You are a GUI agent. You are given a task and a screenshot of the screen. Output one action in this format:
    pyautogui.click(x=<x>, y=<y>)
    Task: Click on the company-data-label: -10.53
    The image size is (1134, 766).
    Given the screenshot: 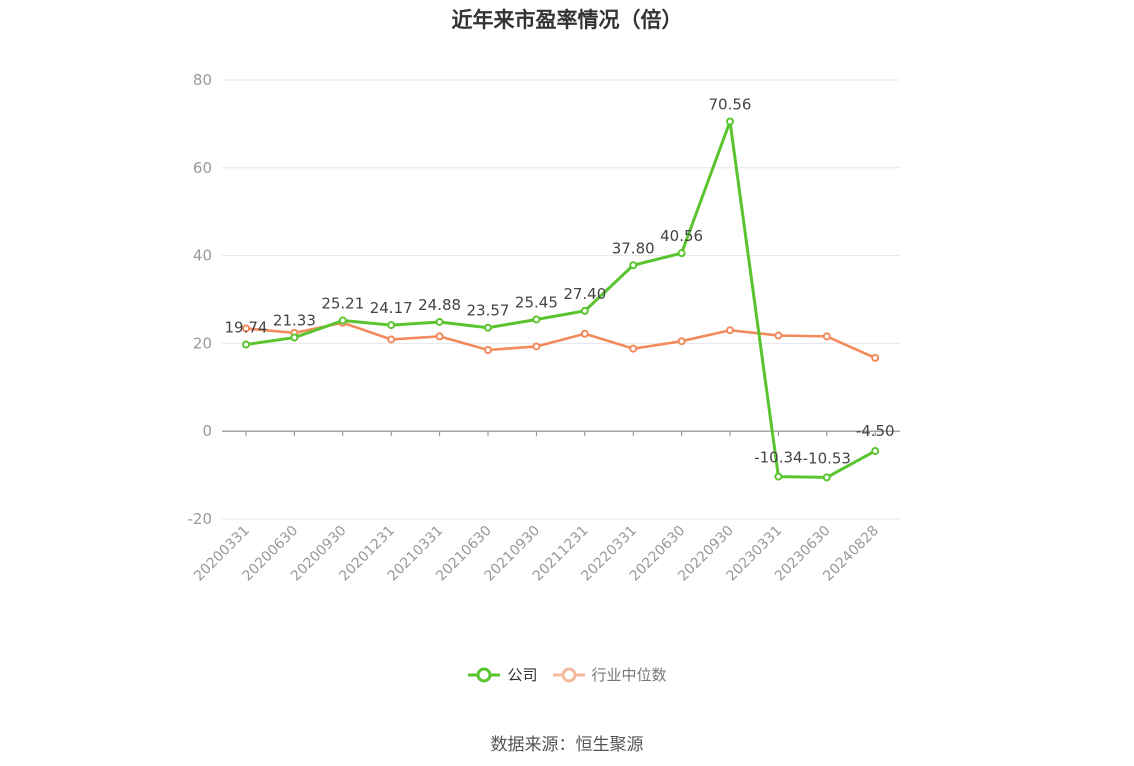 What is the action you would take?
    pyautogui.click(x=827, y=458)
    